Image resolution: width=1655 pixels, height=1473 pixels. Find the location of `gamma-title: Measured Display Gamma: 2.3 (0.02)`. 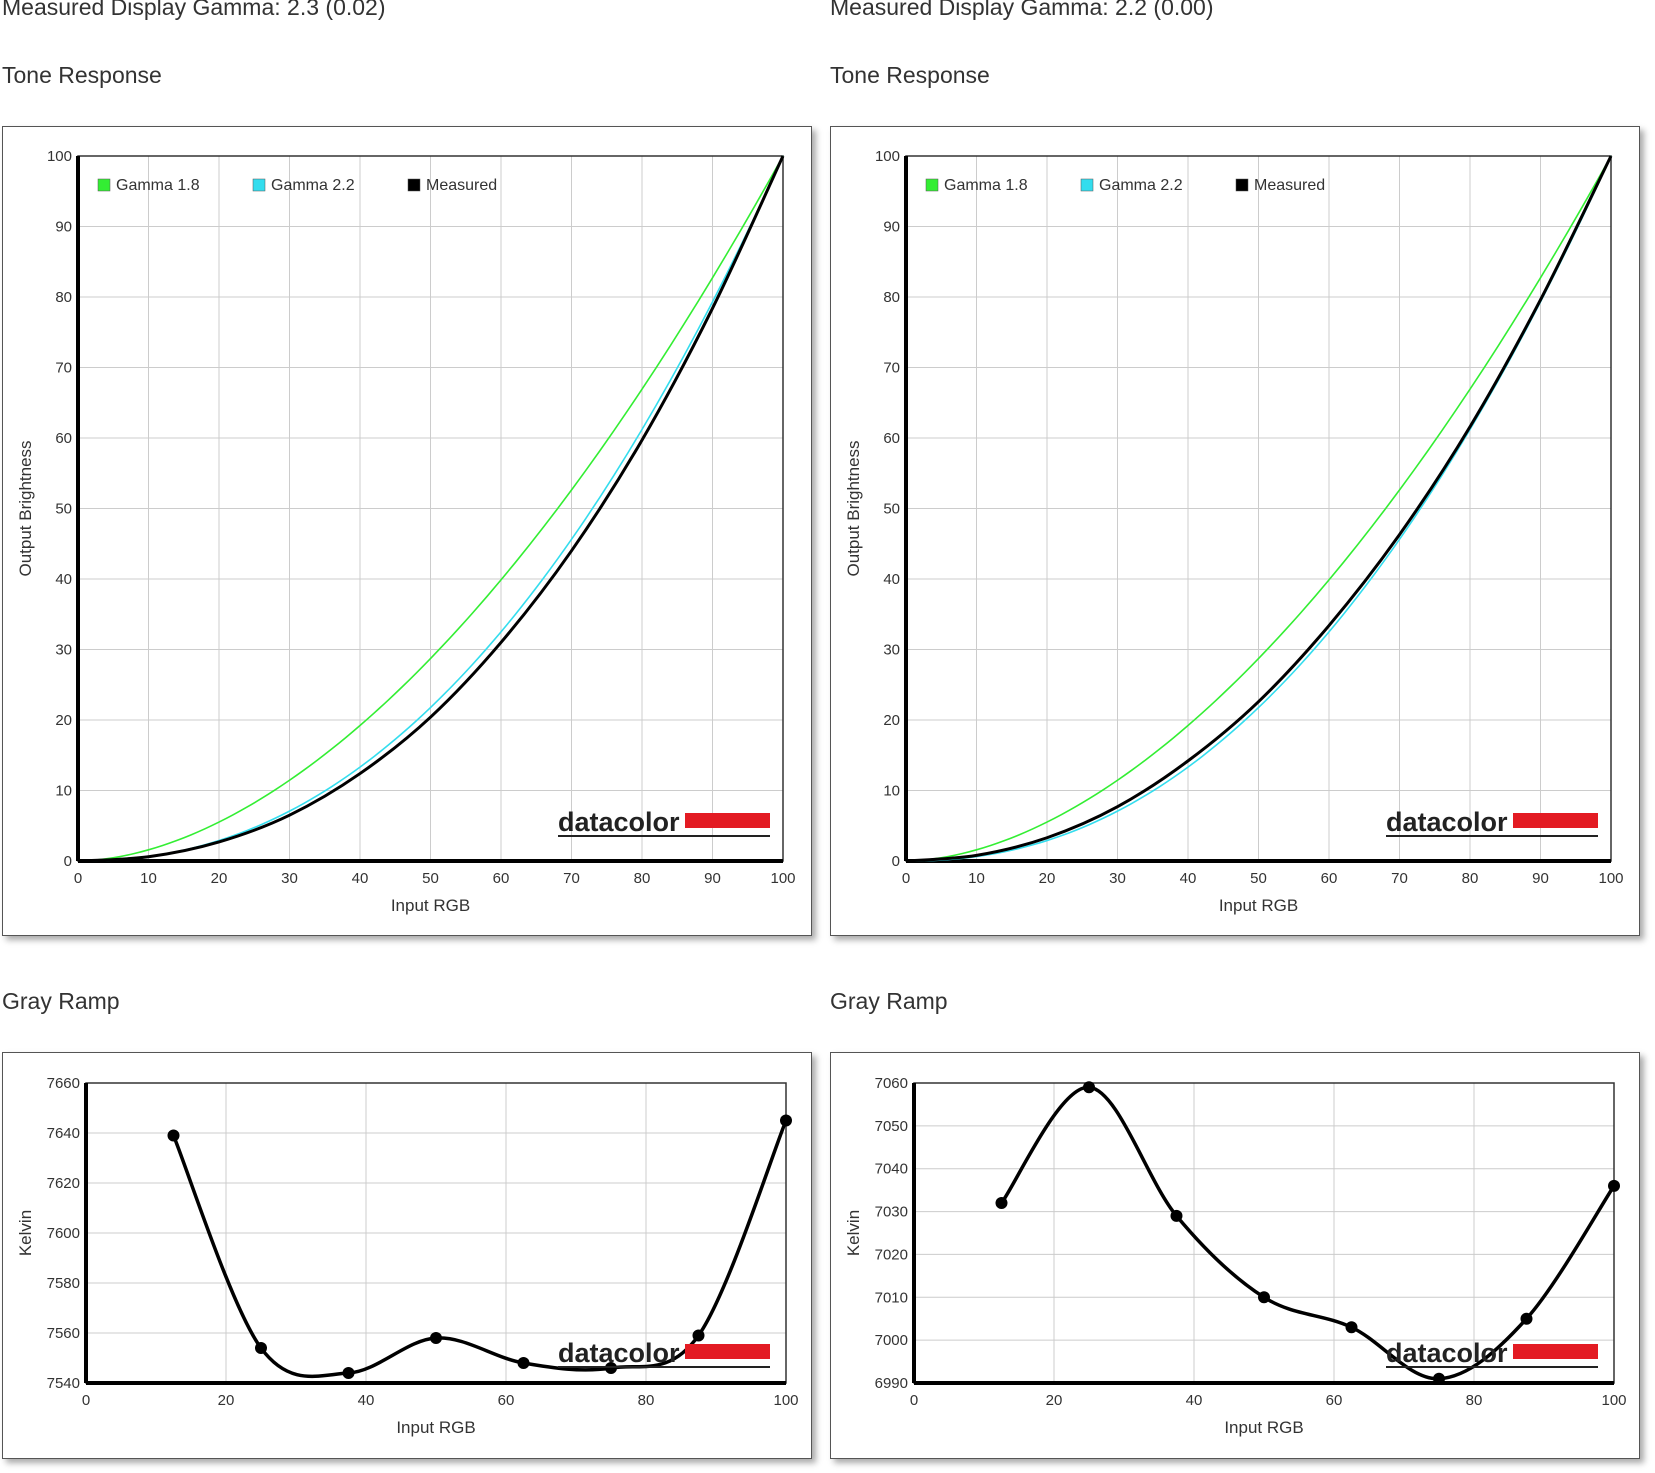

gamma-title: Measured Display Gamma: 2.3 (0.02) is located at coordinates (194, 10).